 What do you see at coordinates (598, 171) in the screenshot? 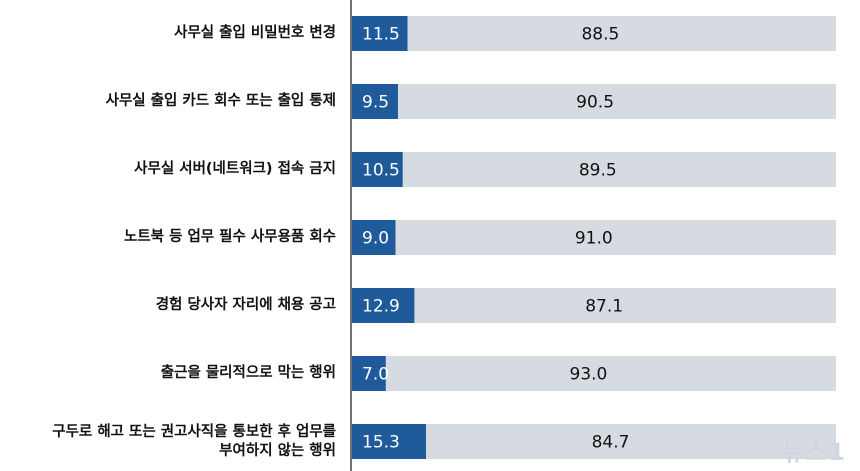
I see `data-label-remainder: 89.5` at bounding box center [598, 171].